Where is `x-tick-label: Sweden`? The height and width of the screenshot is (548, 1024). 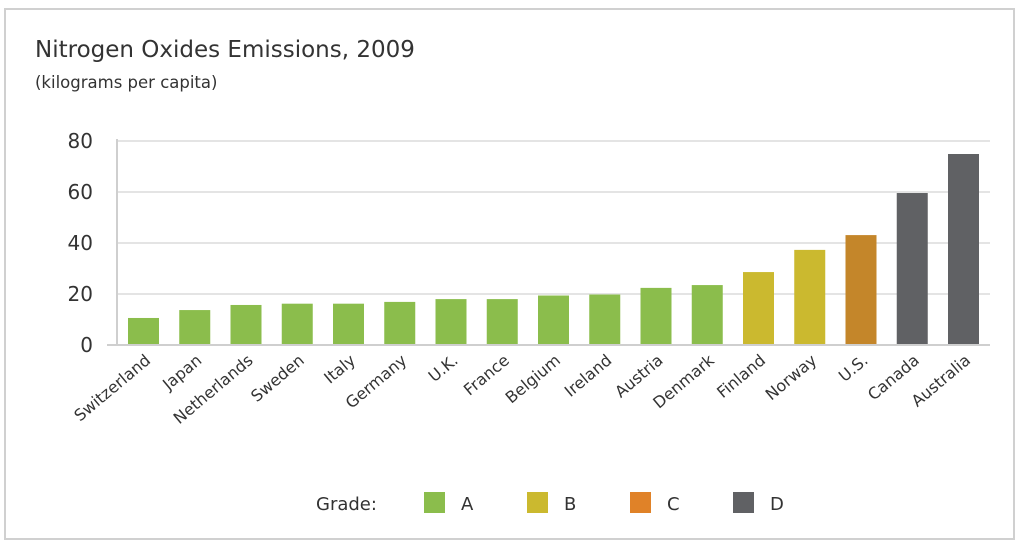
x-tick-label: Sweden is located at coordinates (277, 378).